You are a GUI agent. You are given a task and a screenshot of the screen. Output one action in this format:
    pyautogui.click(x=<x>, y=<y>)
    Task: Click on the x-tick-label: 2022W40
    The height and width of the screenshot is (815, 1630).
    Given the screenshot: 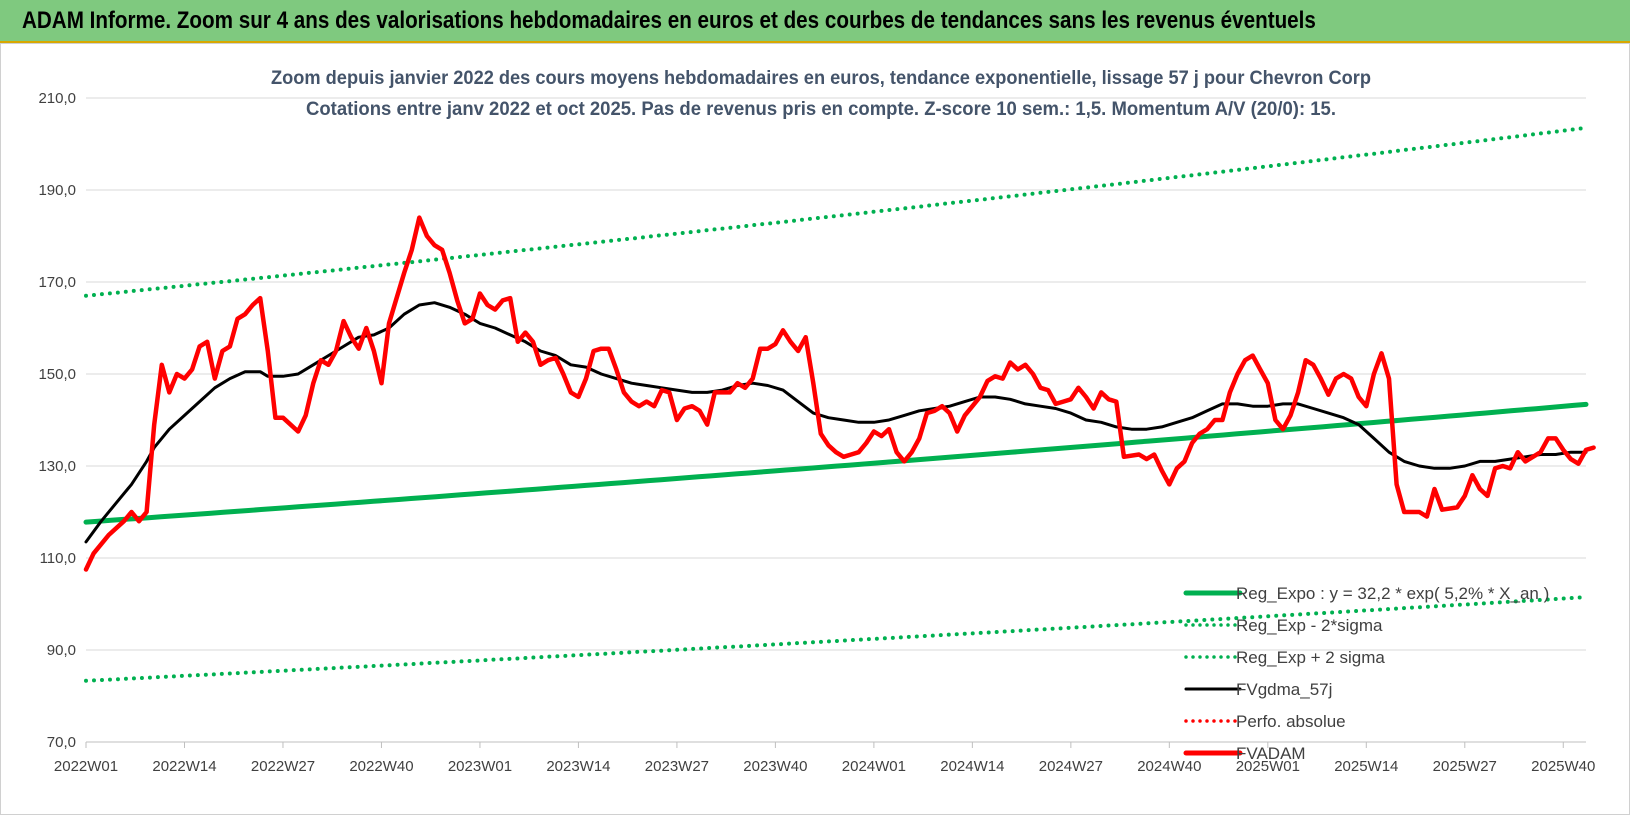 What is the action you would take?
    pyautogui.click(x=381, y=766)
    